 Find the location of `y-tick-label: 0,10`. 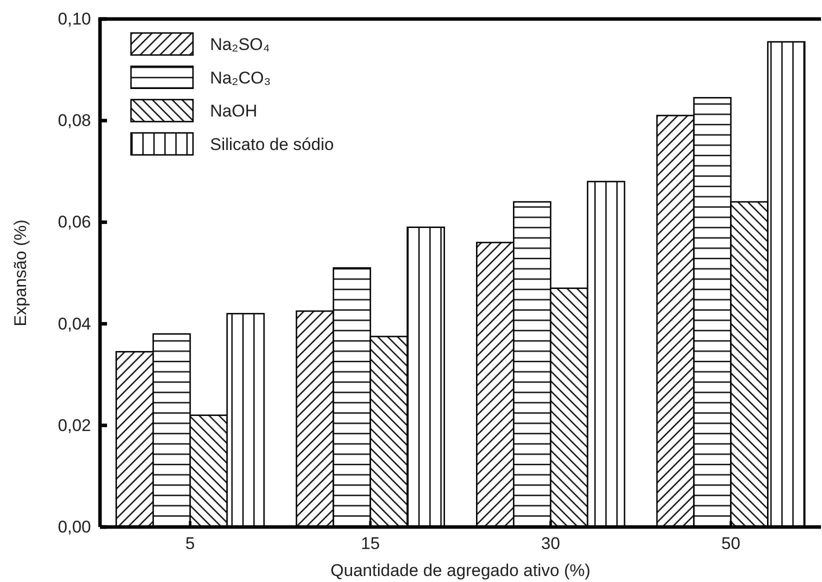

y-tick-label: 0,10 is located at coordinates (74, 18).